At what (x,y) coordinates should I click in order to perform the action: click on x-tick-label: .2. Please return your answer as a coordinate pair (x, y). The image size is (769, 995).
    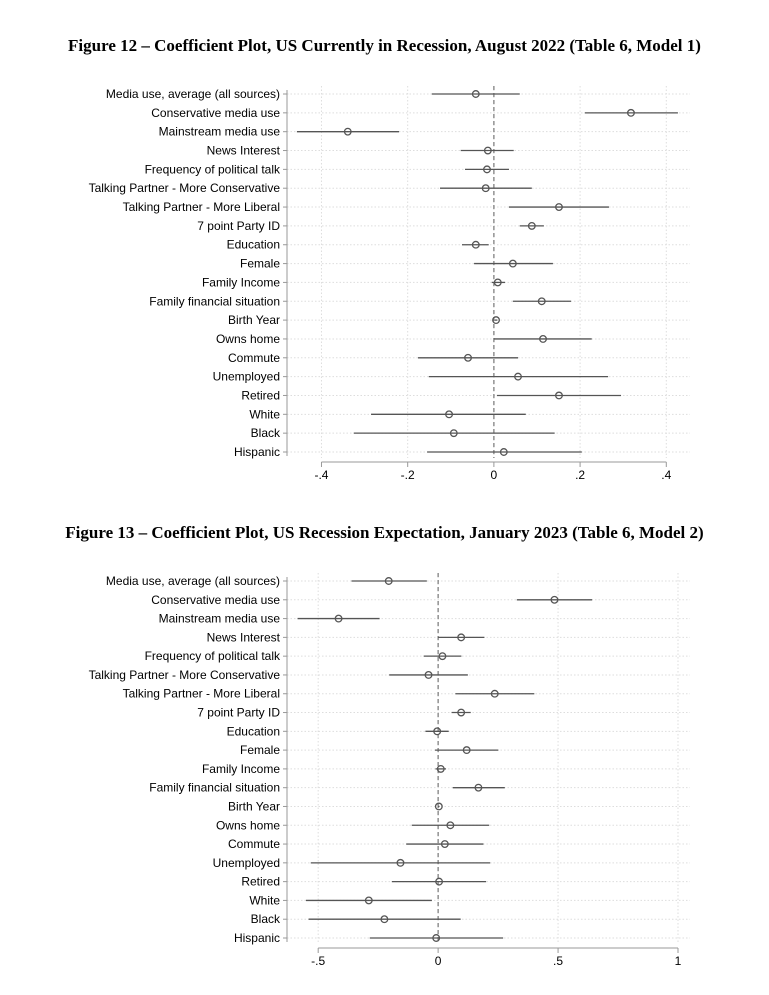
    Looking at the image, I should click on (580, 475).